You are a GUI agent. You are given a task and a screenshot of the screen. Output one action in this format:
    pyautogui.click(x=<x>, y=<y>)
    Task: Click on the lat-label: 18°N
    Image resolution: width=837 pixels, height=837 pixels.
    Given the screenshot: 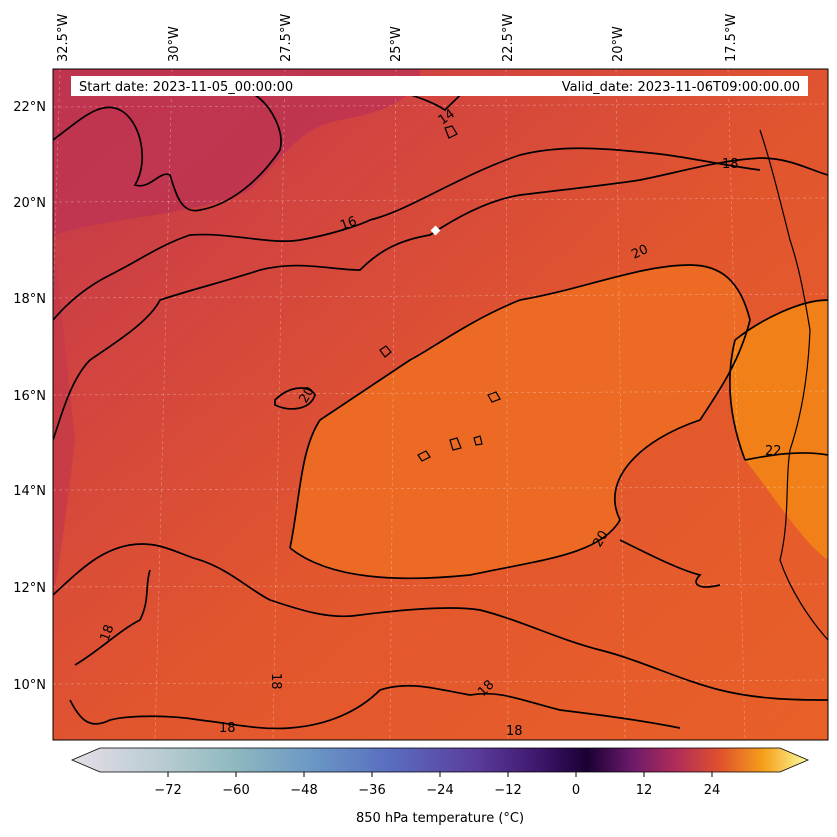 What is the action you would take?
    pyautogui.click(x=29, y=299)
    